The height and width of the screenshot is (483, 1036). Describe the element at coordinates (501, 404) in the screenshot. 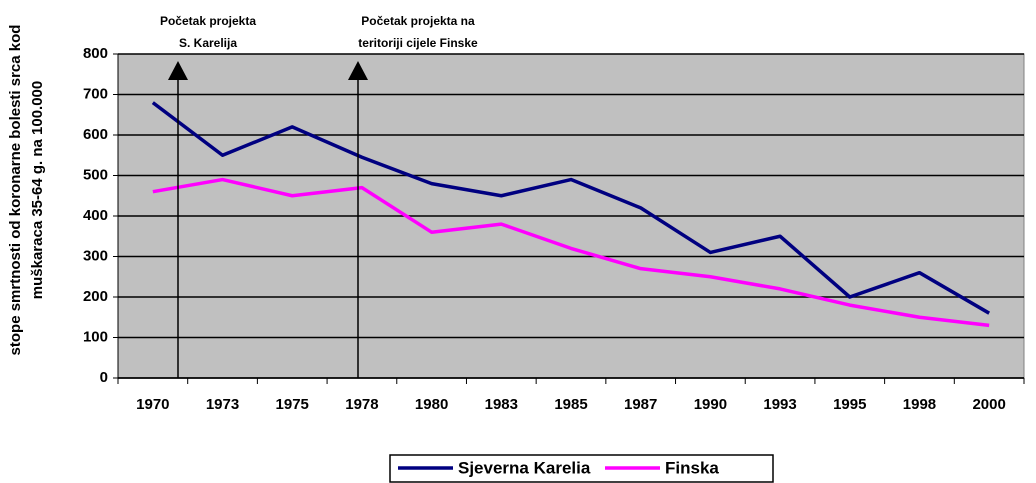

I see `x-tick-label: 1983` at that location.